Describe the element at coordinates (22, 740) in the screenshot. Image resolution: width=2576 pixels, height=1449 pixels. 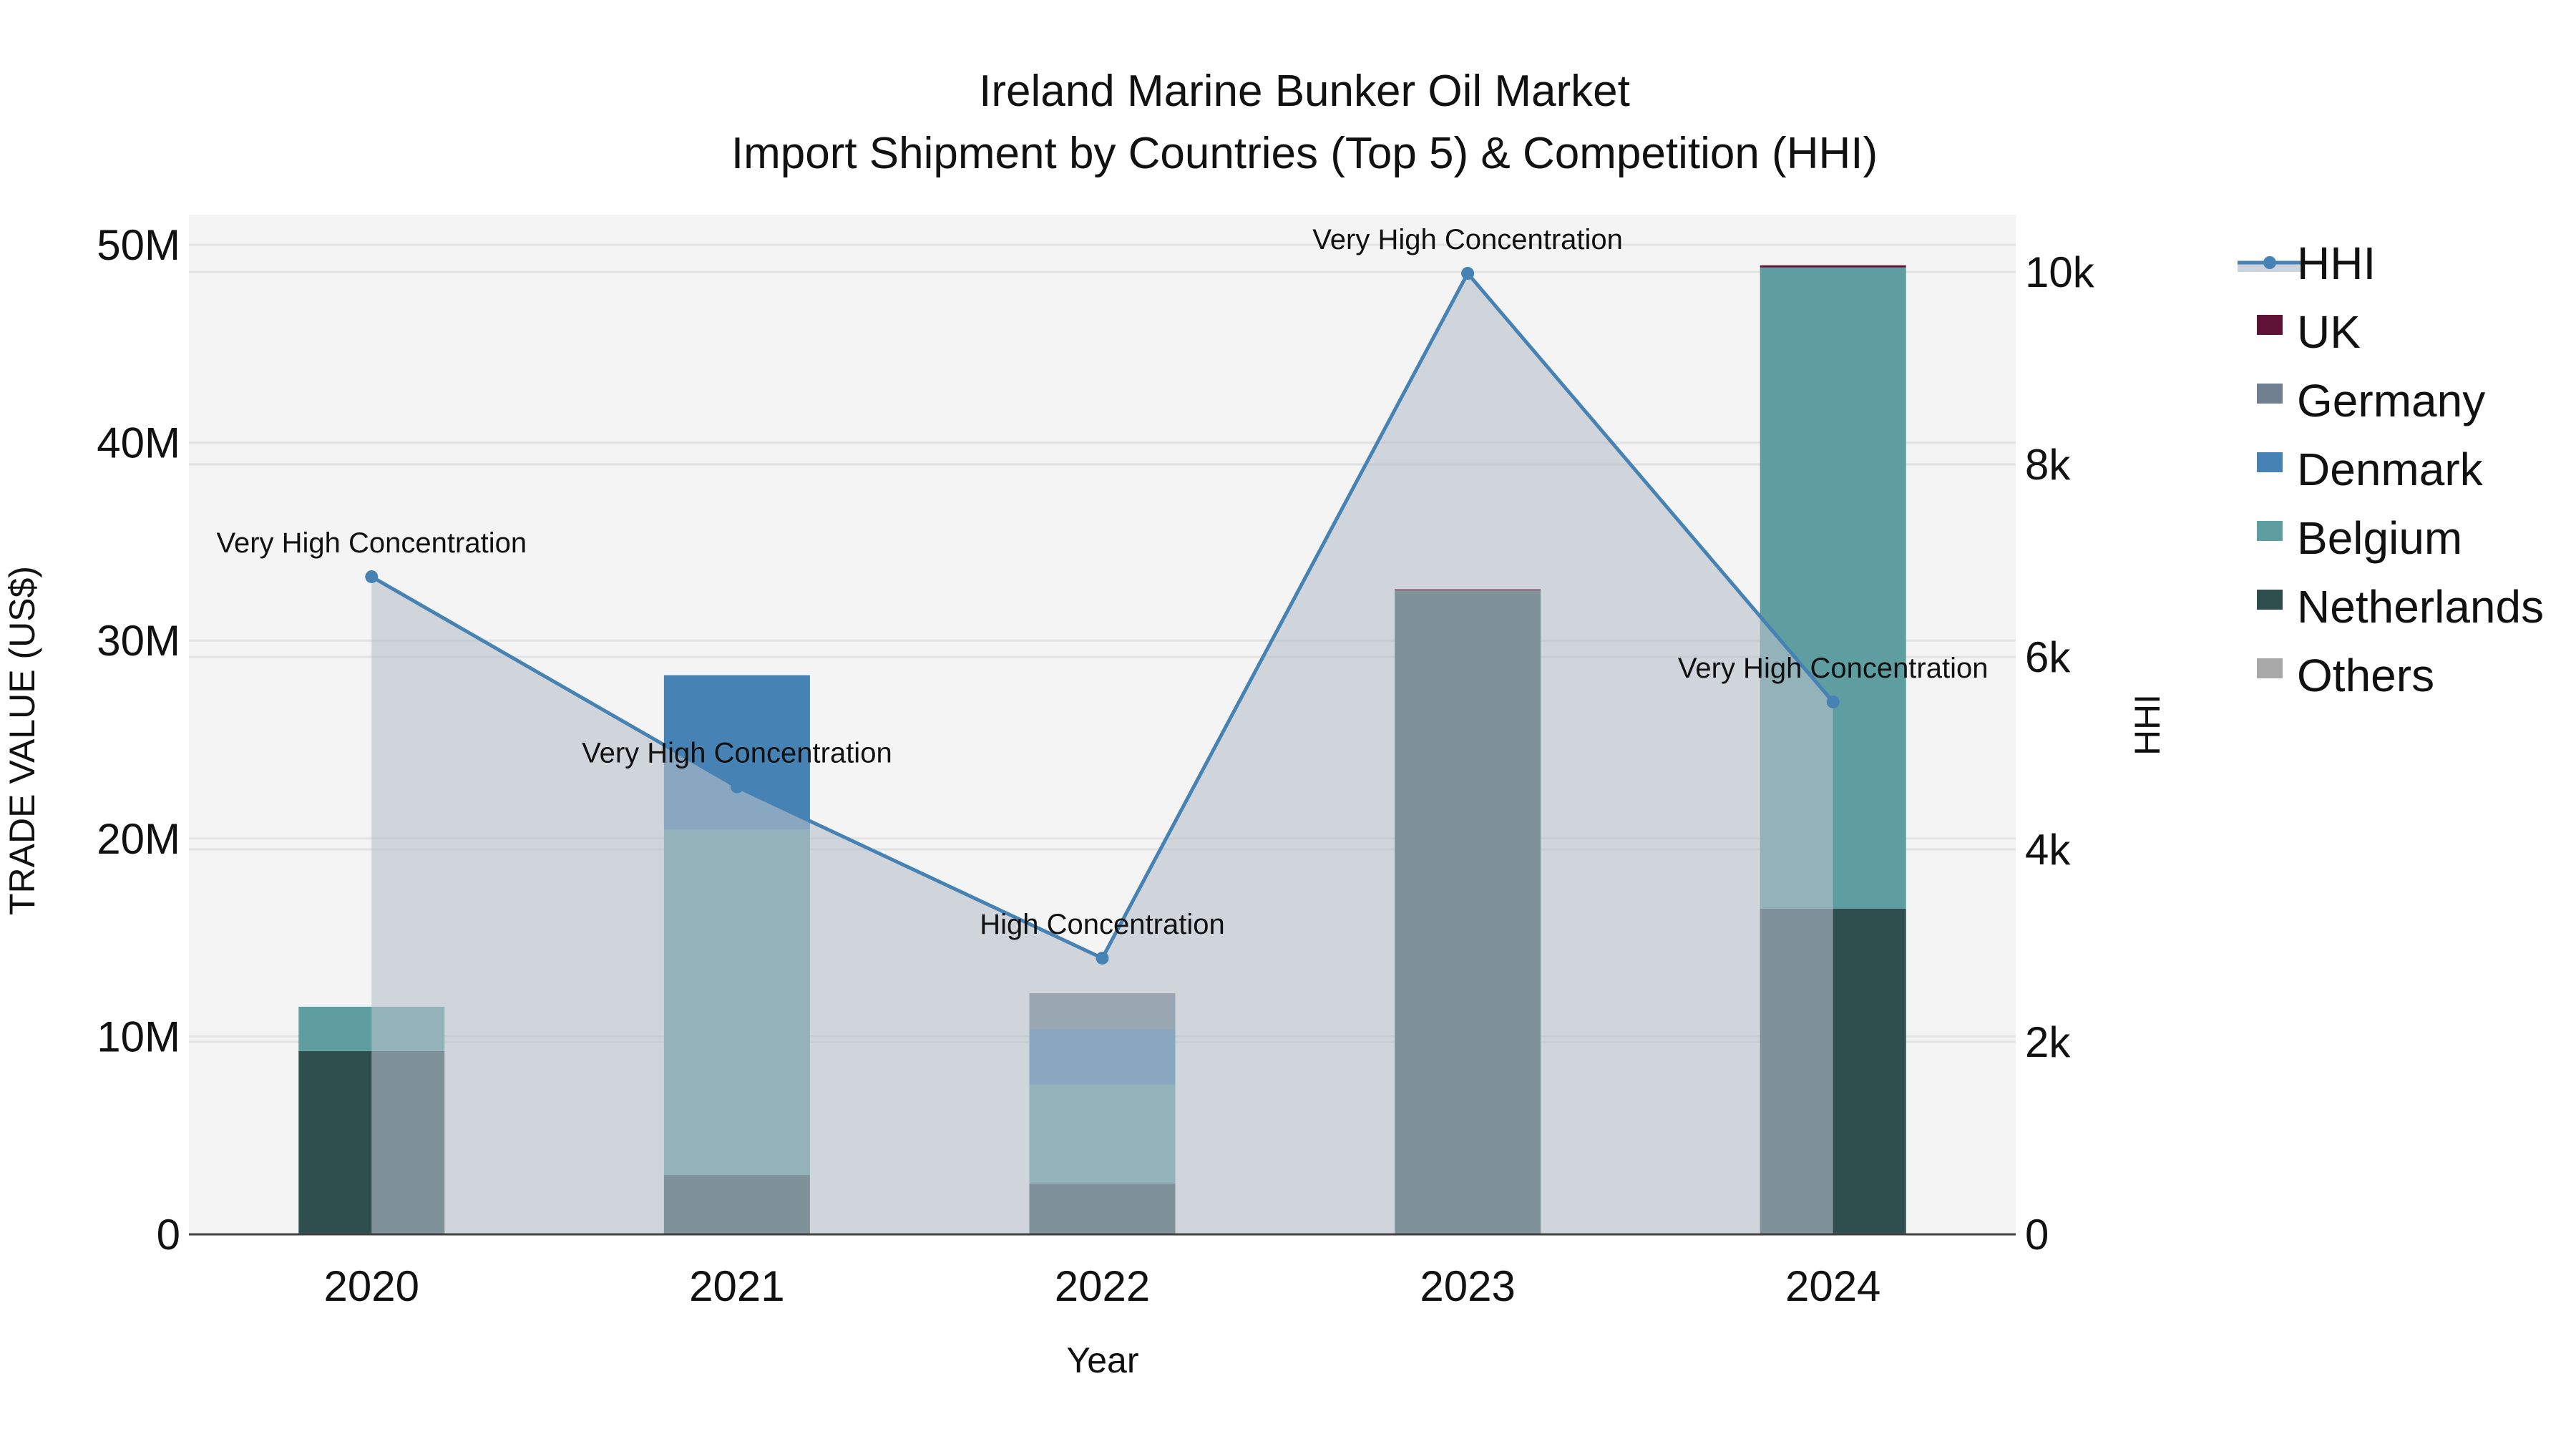
I see `y-left-axis-title: TRADE VALUE (US$)` at that location.